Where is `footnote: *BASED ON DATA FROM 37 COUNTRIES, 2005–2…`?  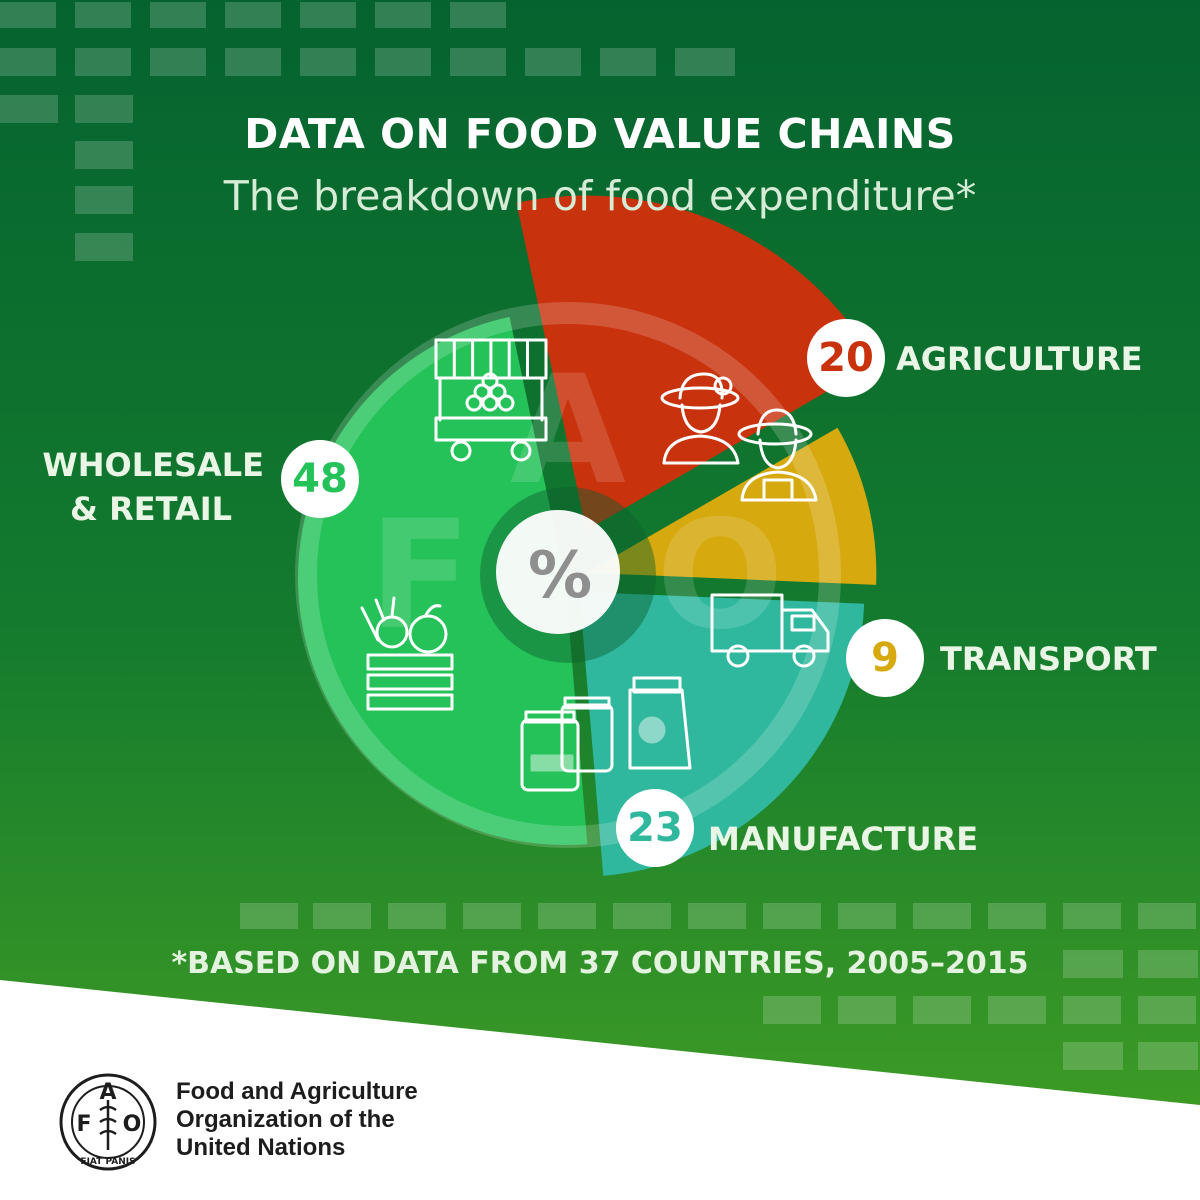 footnote: *BASED ON DATA FROM 37 COUNTRIES, 2005–2… is located at coordinates (600, 963).